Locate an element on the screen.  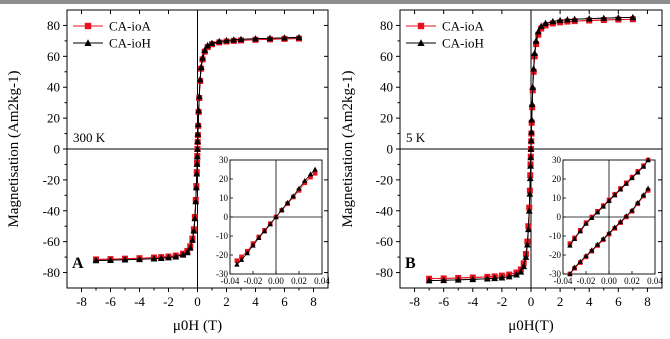
inset-y-tick-label: 0 is located at coordinates (559, 217).